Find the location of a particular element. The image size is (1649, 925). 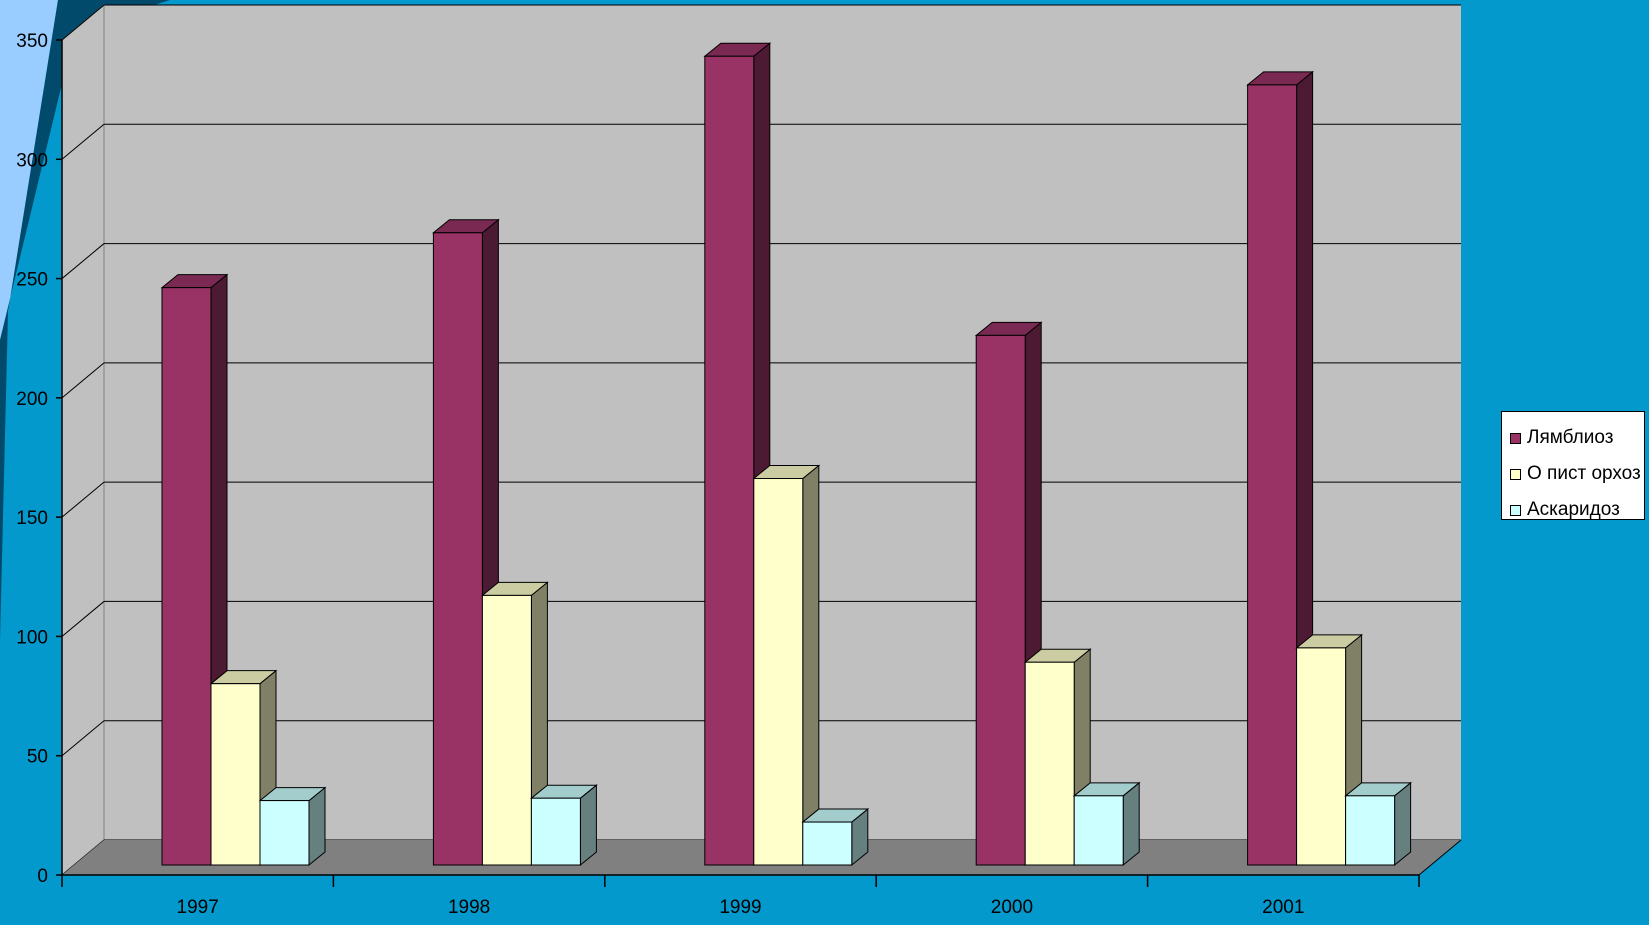

x-tick-label: 1999 is located at coordinates (740, 907).